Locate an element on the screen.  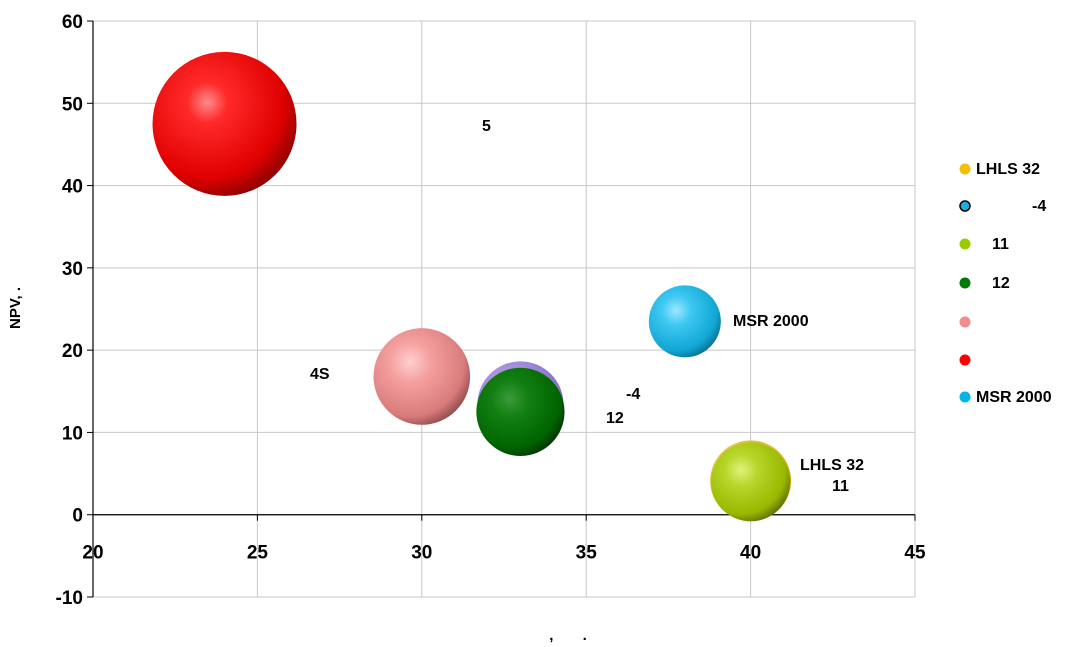
x-tick-label-30: 30 is located at coordinates (421, 553).